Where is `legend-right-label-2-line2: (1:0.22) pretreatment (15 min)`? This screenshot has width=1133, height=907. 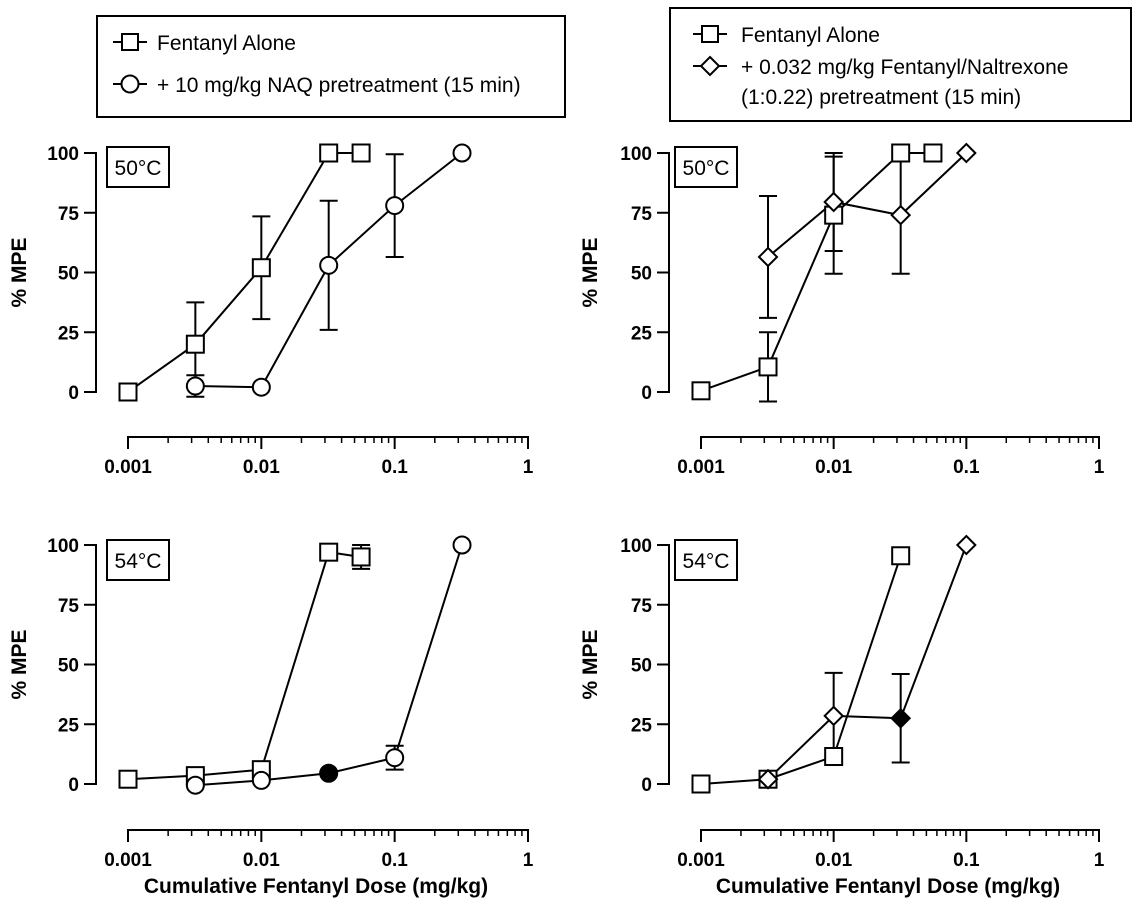 legend-right-label-2-line2: (1:0.22) pretreatment (15 min) is located at coordinates (881, 97).